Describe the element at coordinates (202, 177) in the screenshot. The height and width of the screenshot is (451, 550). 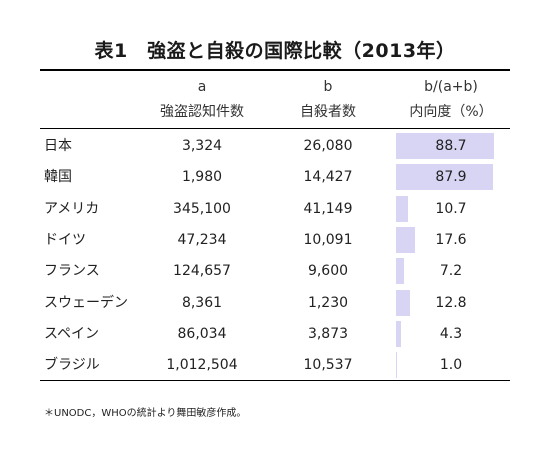
I see `robbery-count-cell: 1,980` at that location.